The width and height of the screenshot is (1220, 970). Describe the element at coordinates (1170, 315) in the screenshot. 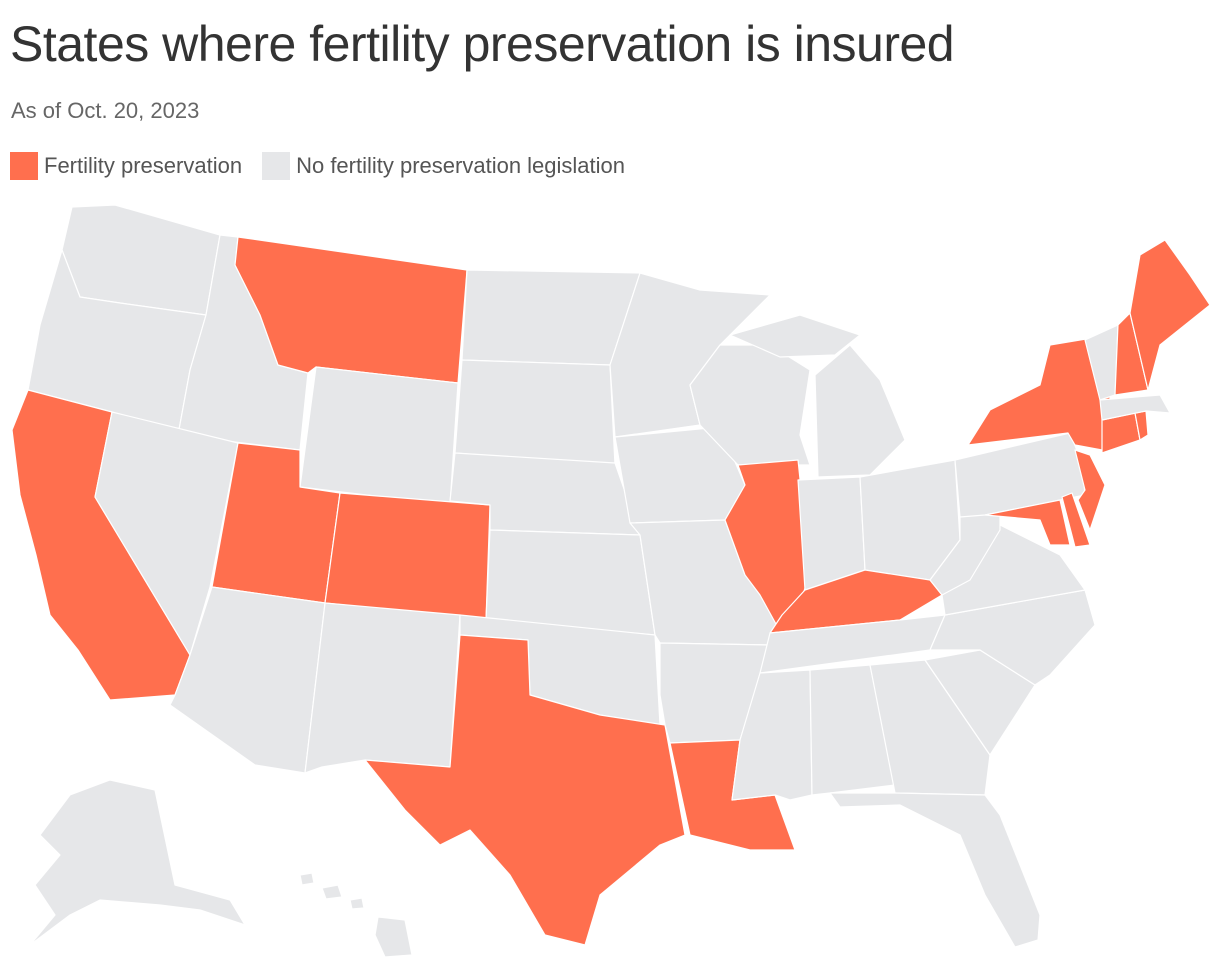

I see `state-ME` at that location.